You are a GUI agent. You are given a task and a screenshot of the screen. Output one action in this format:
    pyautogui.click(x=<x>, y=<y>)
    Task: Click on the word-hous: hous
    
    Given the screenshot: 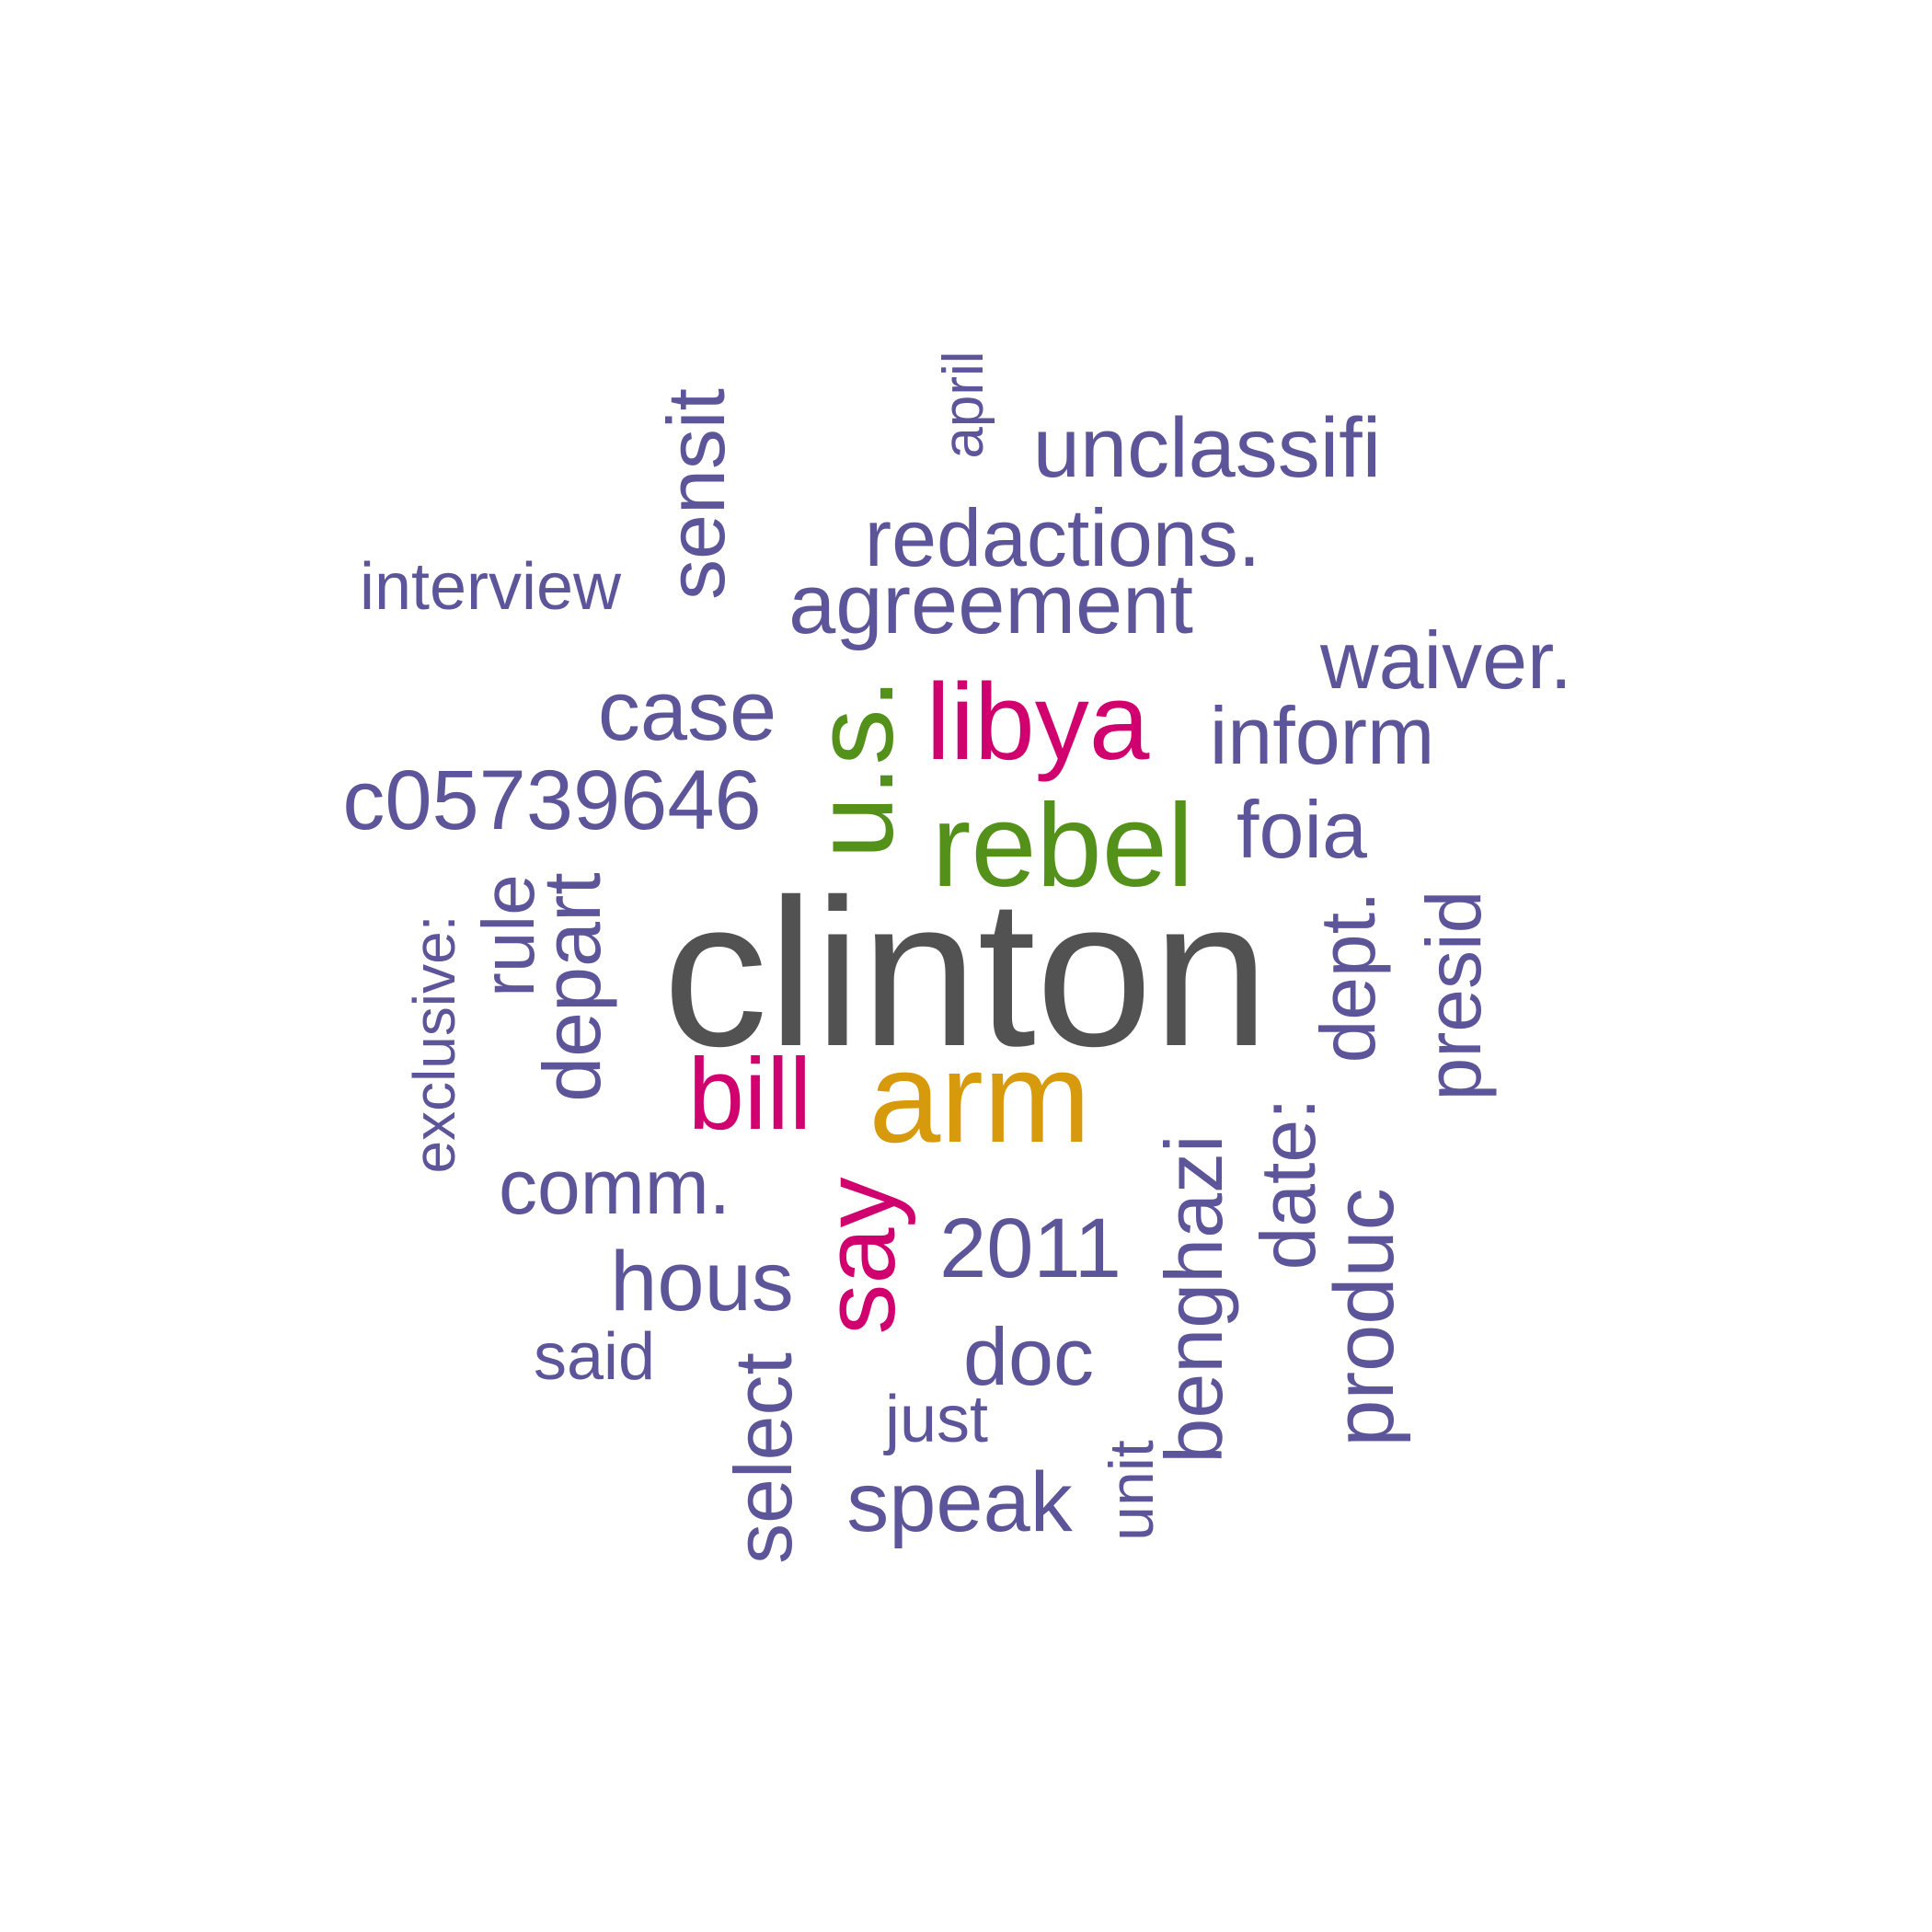 What is the action you would take?
    pyautogui.click(x=702, y=1281)
    